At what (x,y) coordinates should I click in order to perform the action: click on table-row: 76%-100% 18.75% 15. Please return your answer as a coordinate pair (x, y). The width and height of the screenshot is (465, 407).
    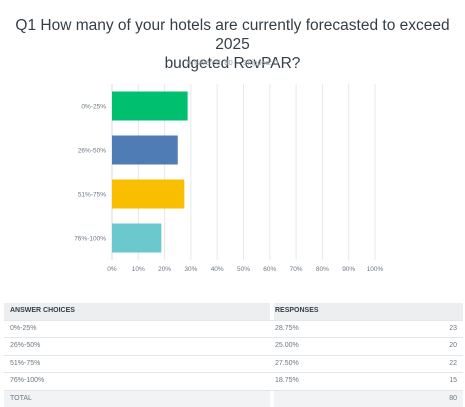
    Looking at the image, I should click on (233, 382).